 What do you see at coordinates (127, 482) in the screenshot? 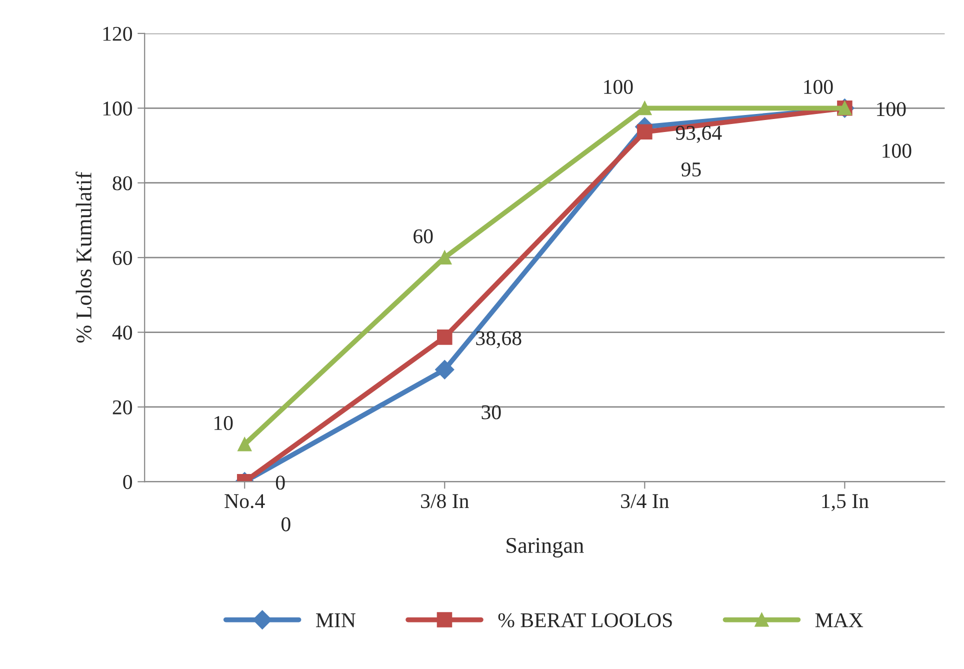
I see `y-tick-label: 0` at bounding box center [127, 482].